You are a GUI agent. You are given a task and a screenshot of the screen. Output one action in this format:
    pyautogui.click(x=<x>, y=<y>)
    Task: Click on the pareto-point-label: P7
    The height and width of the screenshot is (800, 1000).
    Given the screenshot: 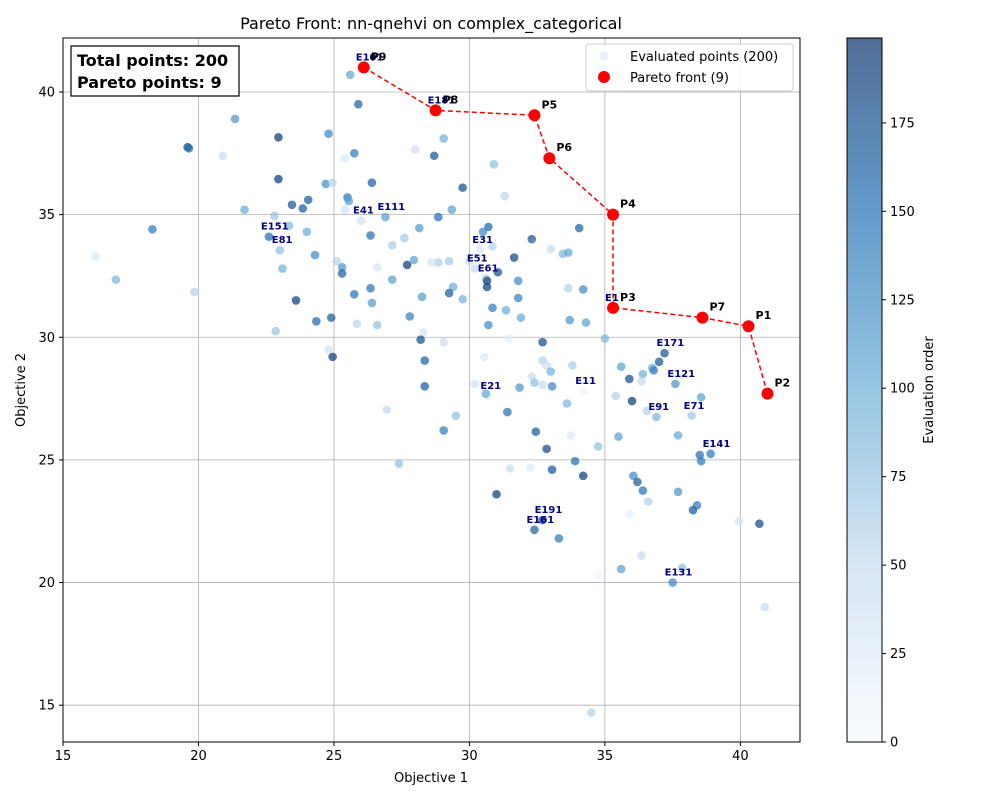 What is the action you would take?
    pyautogui.click(x=717, y=307)
    